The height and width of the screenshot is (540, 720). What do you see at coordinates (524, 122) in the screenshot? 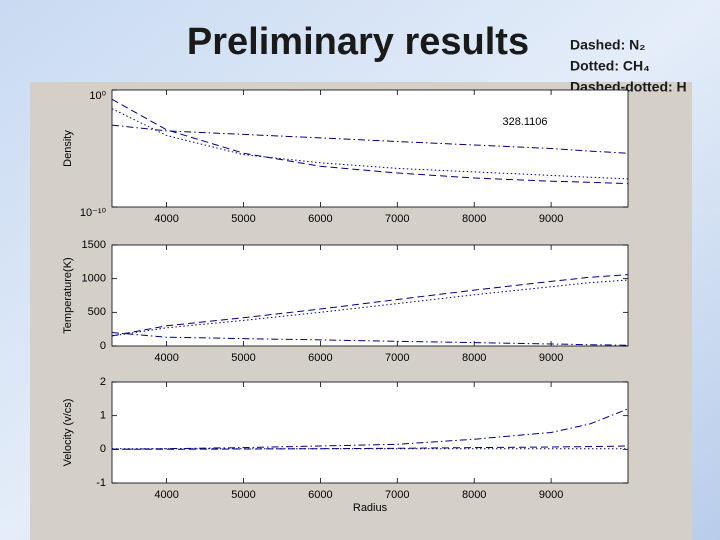
I see `annotation: 328.1106` at bounding box center [524, 122].